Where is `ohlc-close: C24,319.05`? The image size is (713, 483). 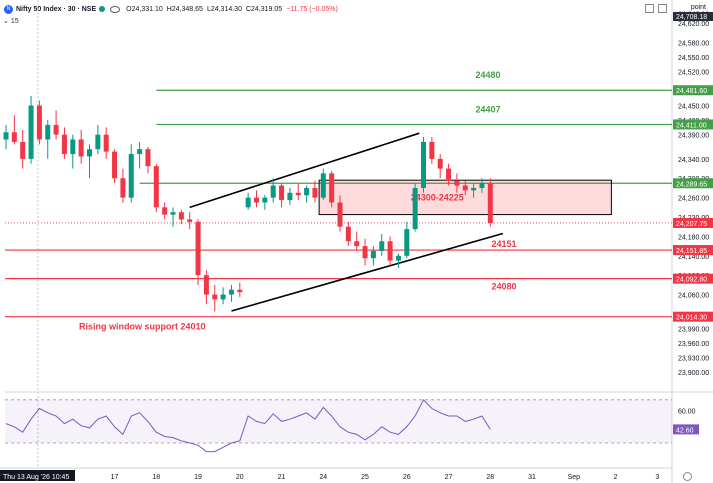 ohlc-close: C24,319.05 is located at coordinates (264, 9).